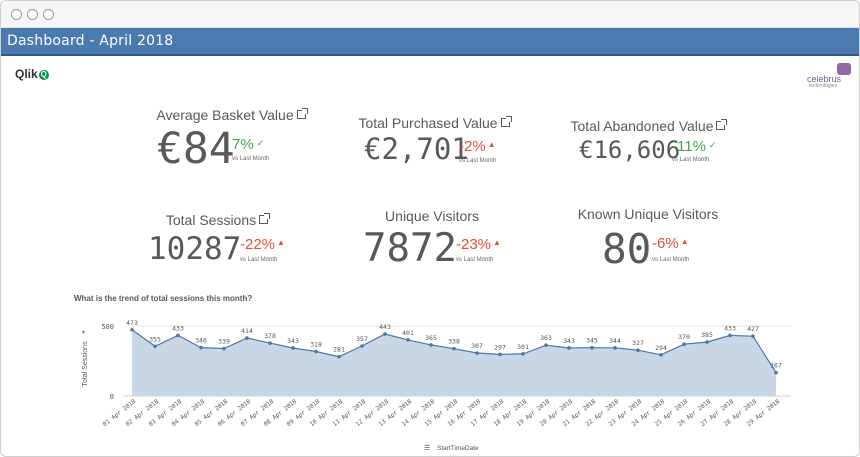  I want to click on data-label: 346, so click(201, 341).